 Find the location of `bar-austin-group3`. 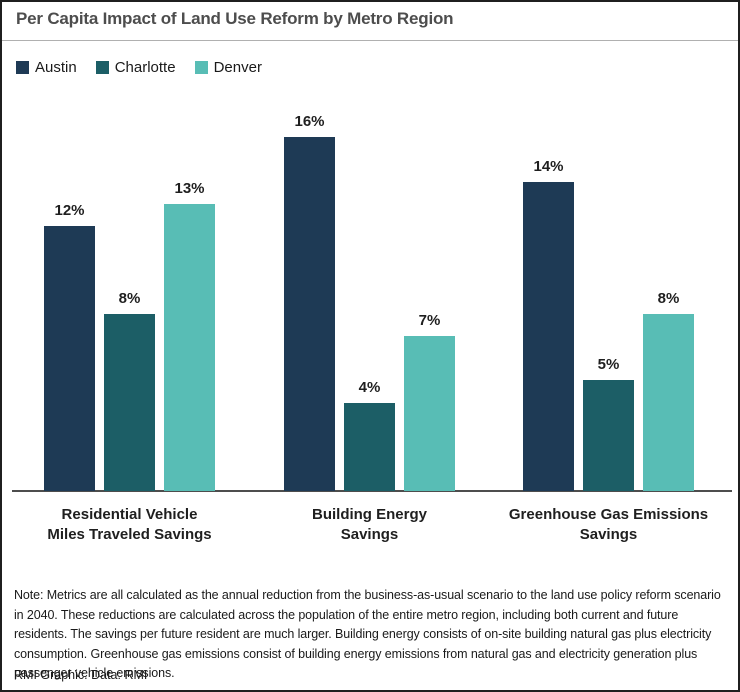

bar-austin-group3 is located at coordinates (548, 336).